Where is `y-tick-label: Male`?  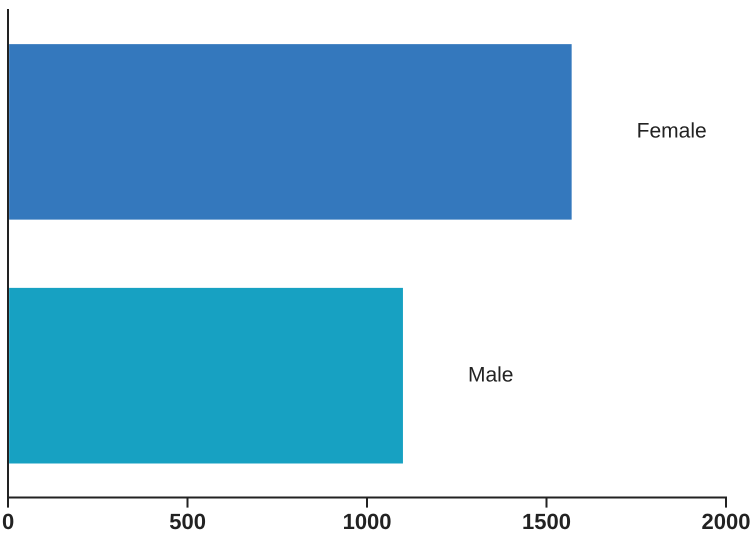 y-tick-label: Male is located at coordinates (491, 374).